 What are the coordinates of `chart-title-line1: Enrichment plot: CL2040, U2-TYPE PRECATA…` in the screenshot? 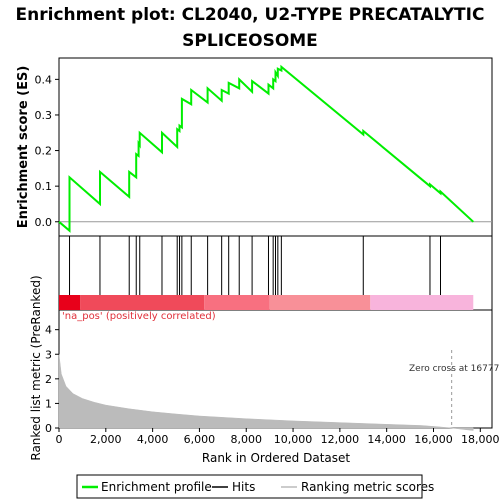 It's located at (250, 15).